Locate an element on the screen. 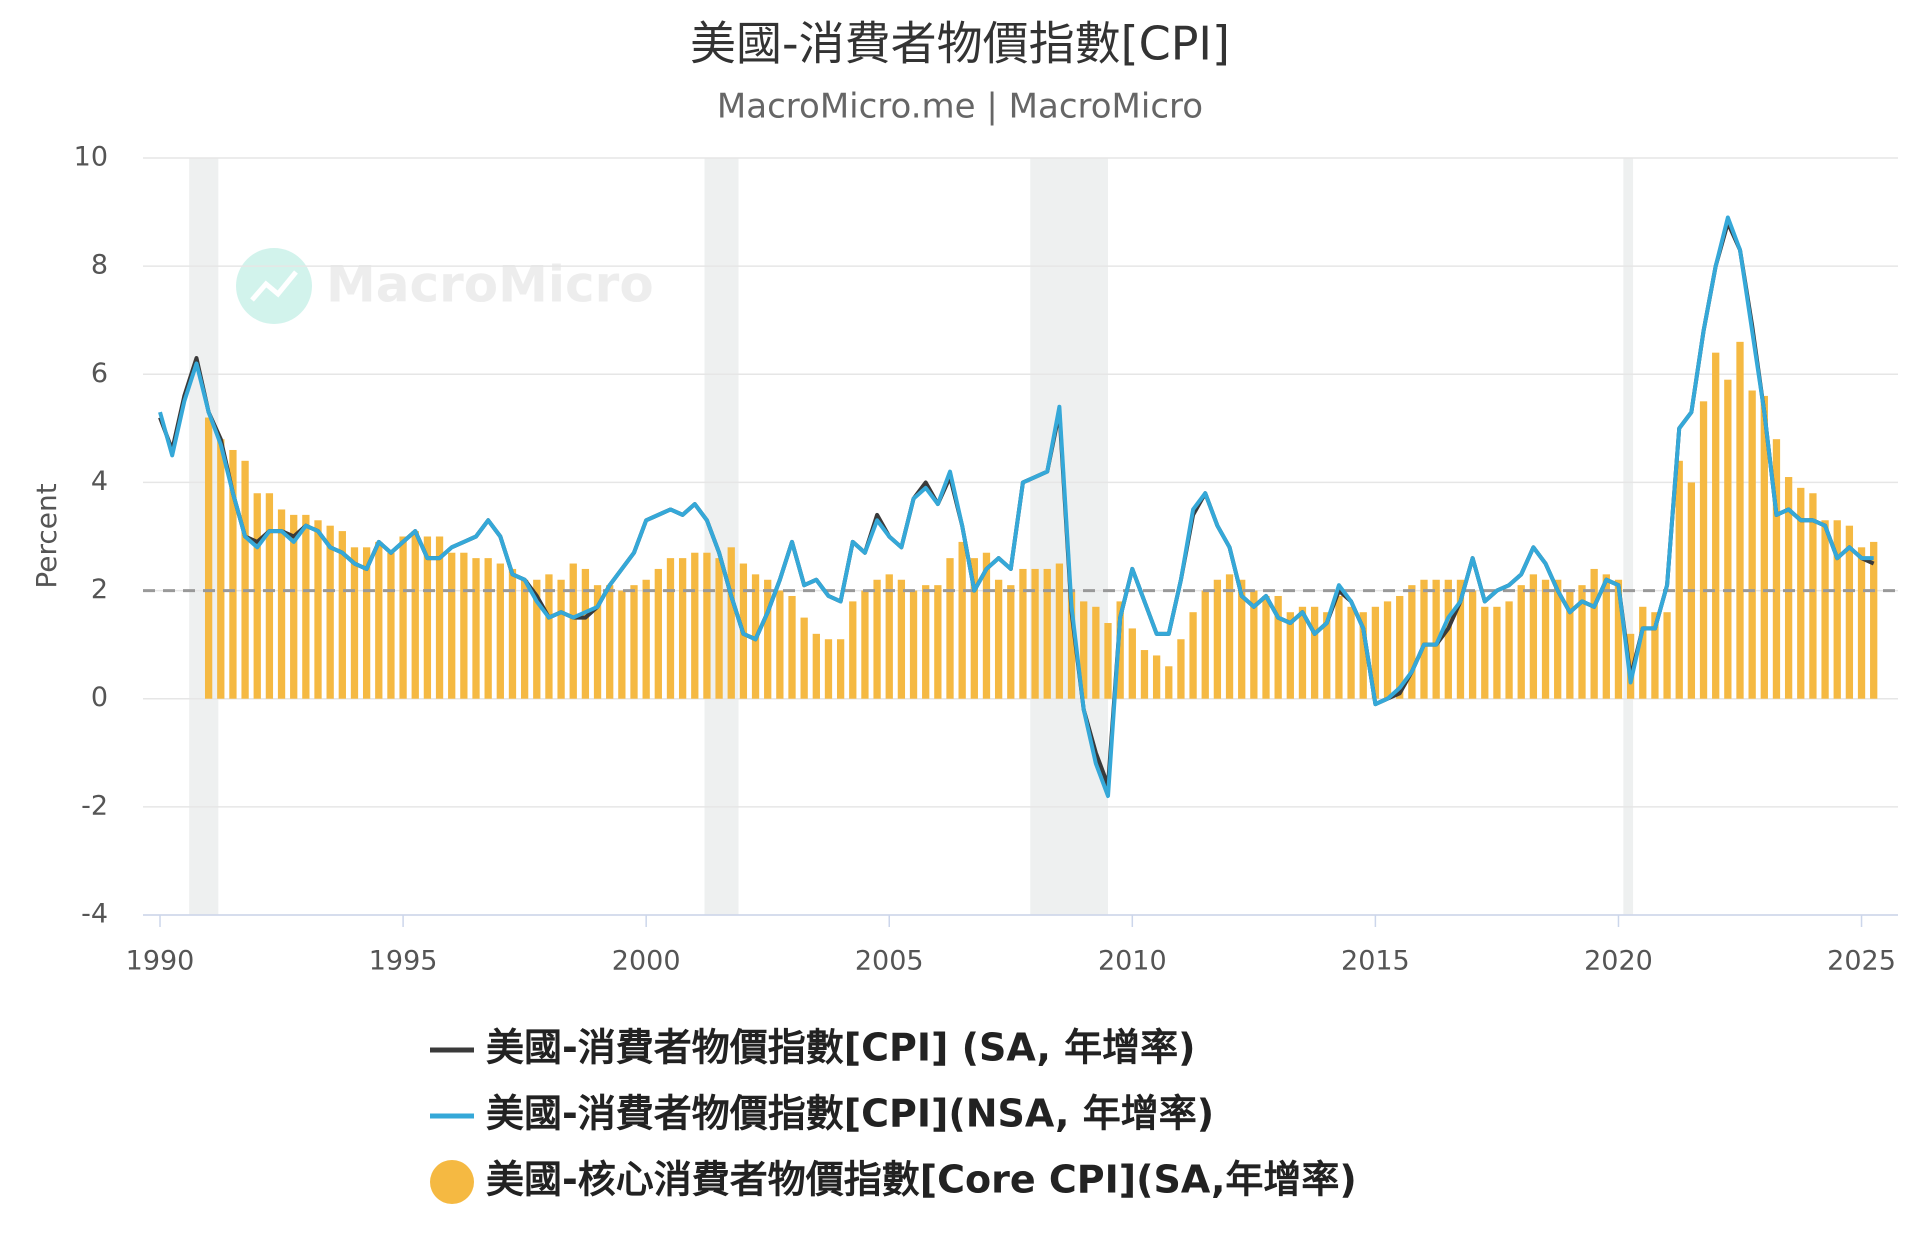 Image resolution: width=1920 pixels, height=1254 pixels. x-tick-label: 1995 is located at coordinates (403, 961).